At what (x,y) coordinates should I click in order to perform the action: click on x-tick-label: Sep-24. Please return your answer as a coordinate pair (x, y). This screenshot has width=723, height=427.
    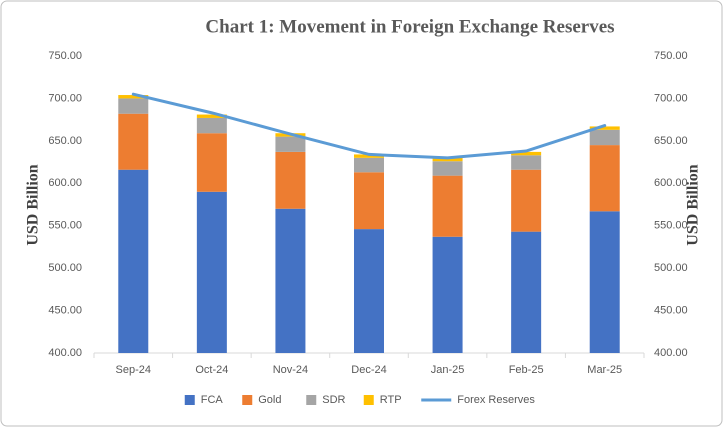
    Looking at the image, I should click on (133, 370).